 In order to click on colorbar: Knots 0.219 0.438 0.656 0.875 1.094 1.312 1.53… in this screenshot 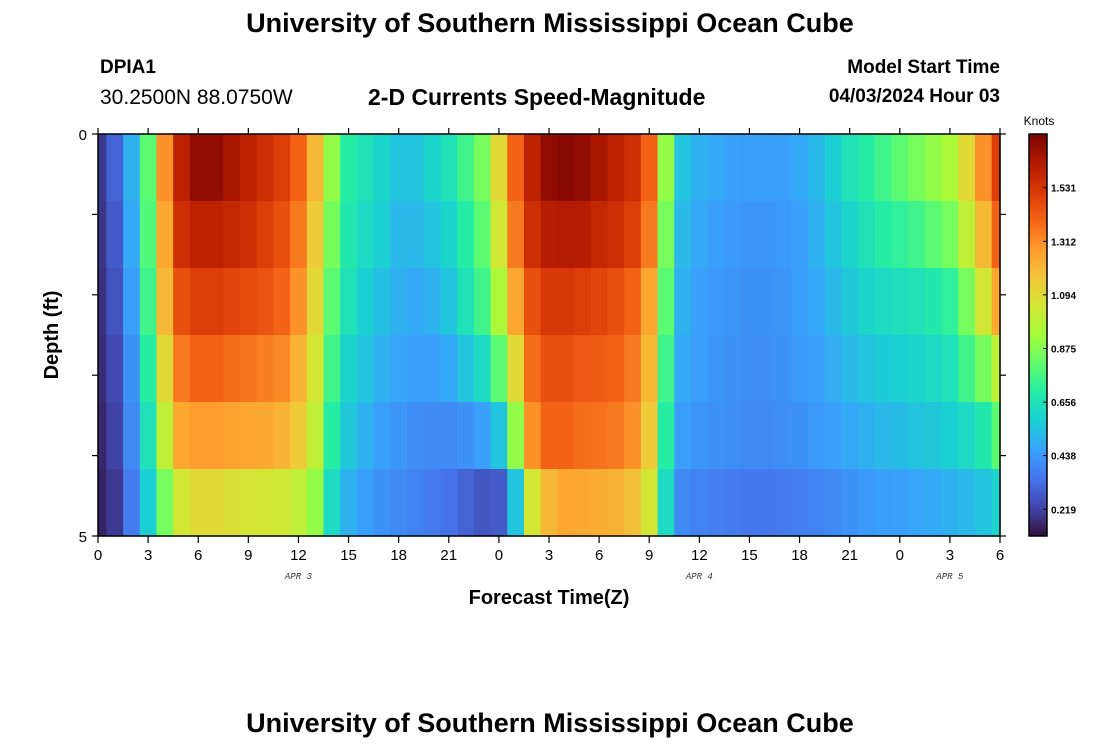, I will do `click(1050, 325)`.